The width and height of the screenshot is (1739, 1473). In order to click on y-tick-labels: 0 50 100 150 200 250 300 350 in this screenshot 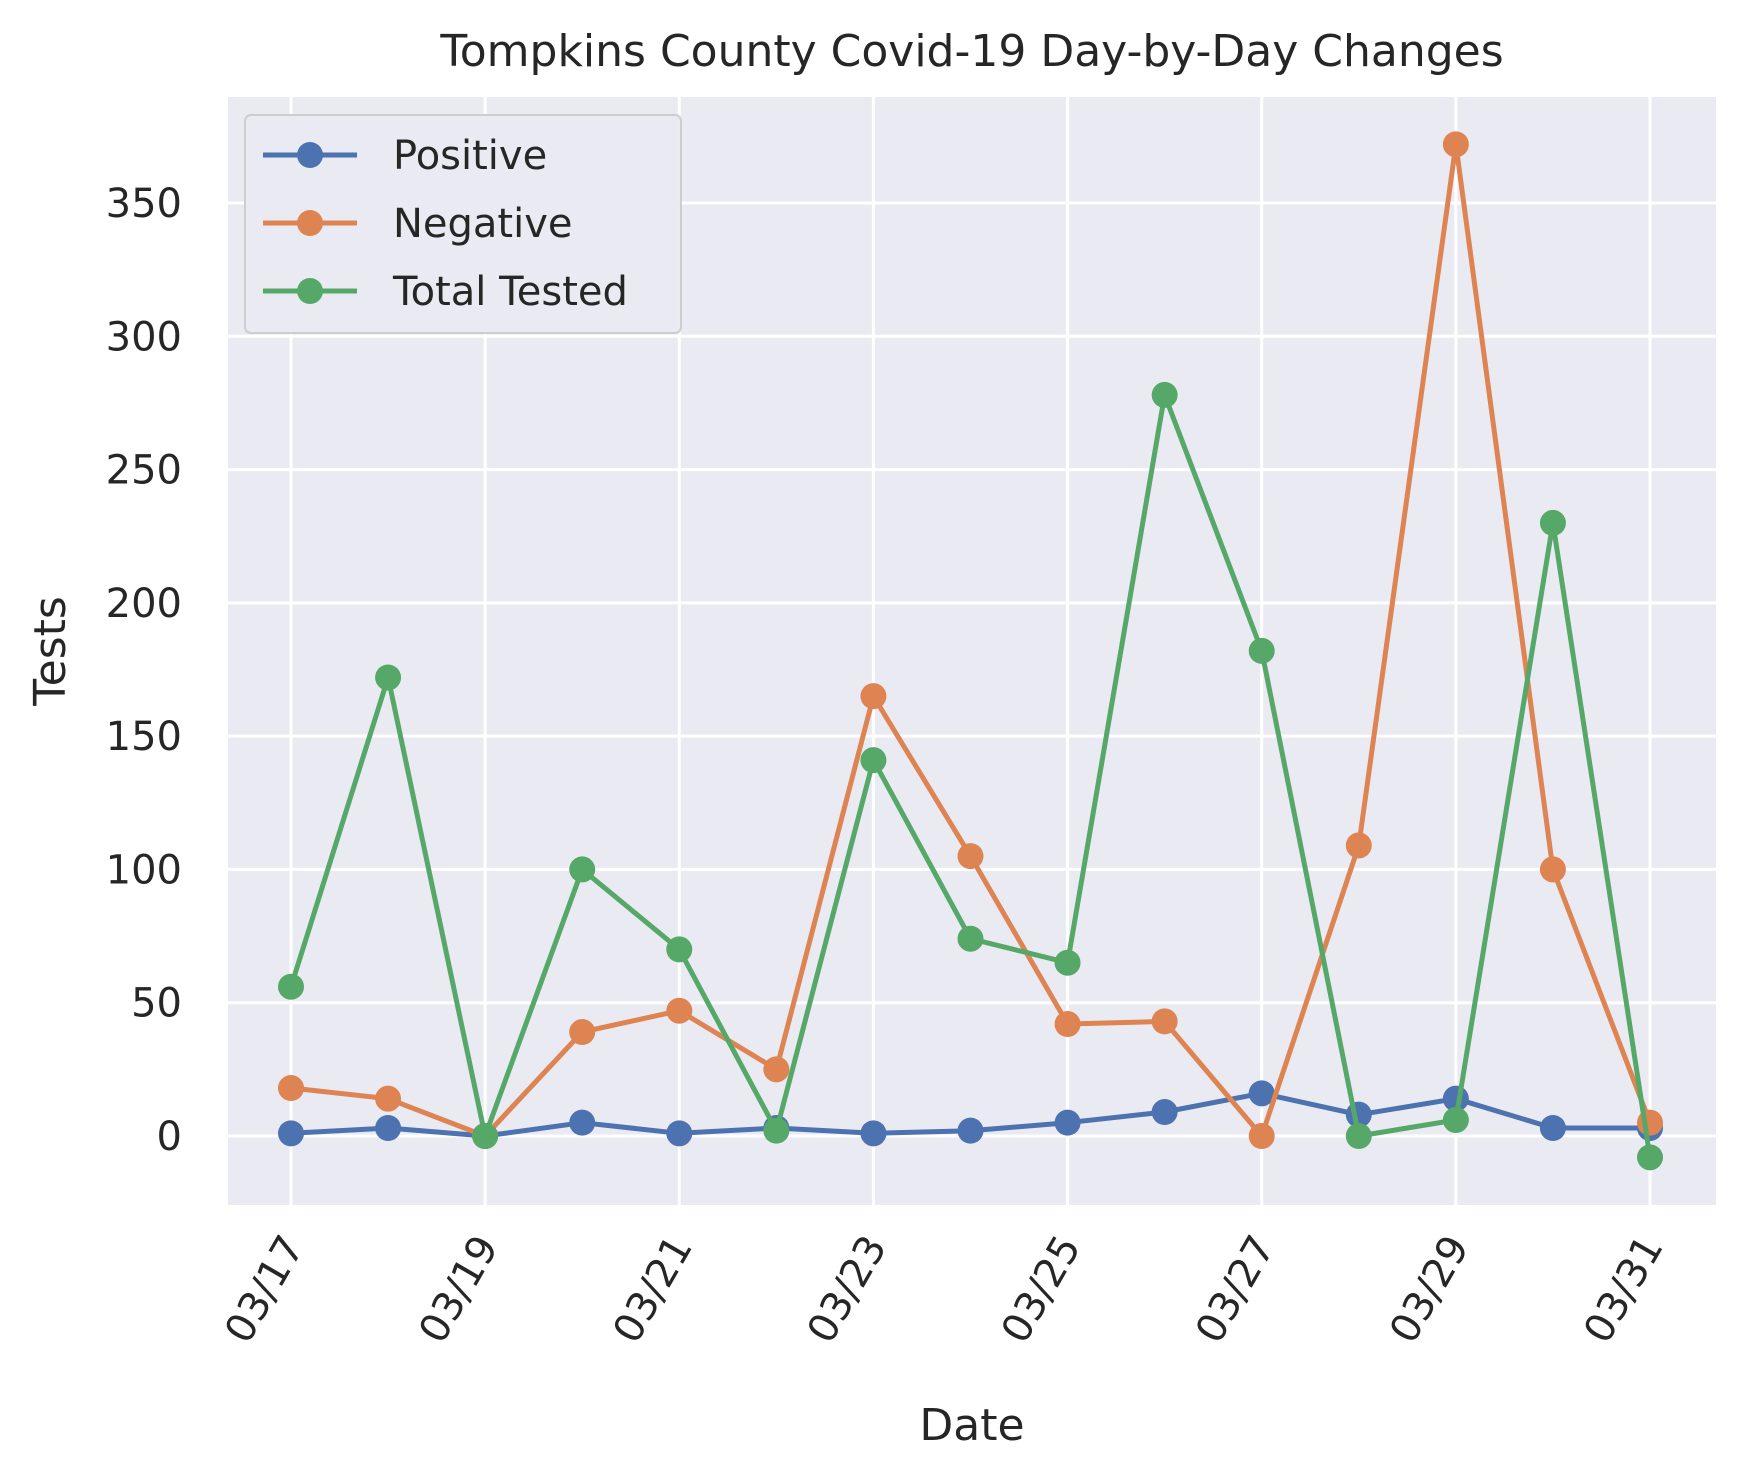, I will do `click(144, 670)`.